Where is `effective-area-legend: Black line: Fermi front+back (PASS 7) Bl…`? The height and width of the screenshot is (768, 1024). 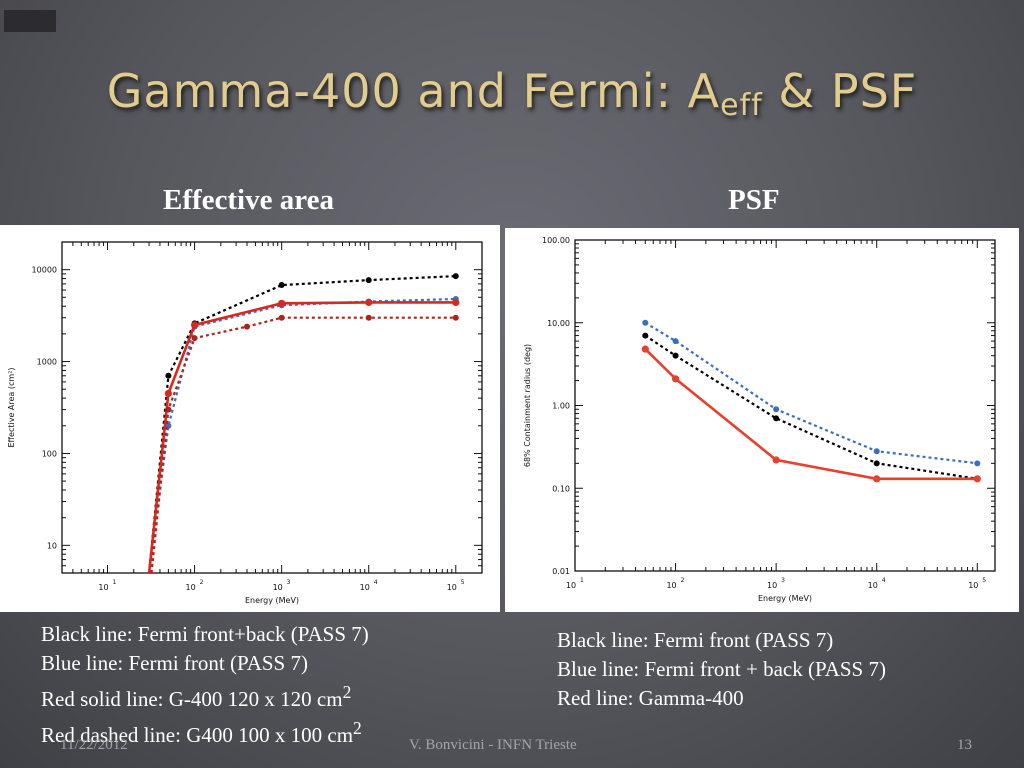
effective-area-legend: Black line: Fermi front+back (PASS 7) Bl… is located at coordinates (205, 685).